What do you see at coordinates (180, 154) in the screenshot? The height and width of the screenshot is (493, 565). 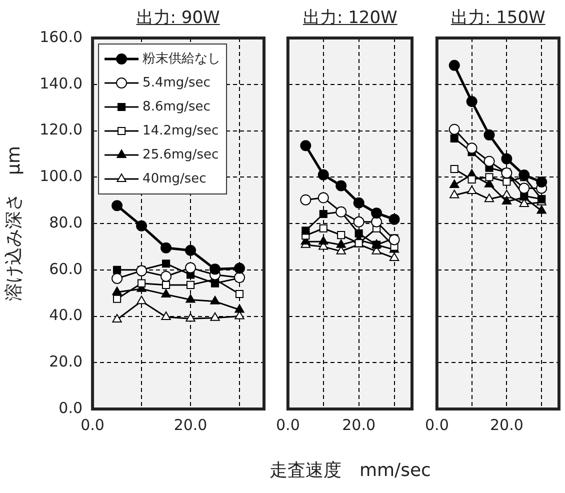 I see `legend-label: 25.6mg/sec` at bounding box center [180, 154].